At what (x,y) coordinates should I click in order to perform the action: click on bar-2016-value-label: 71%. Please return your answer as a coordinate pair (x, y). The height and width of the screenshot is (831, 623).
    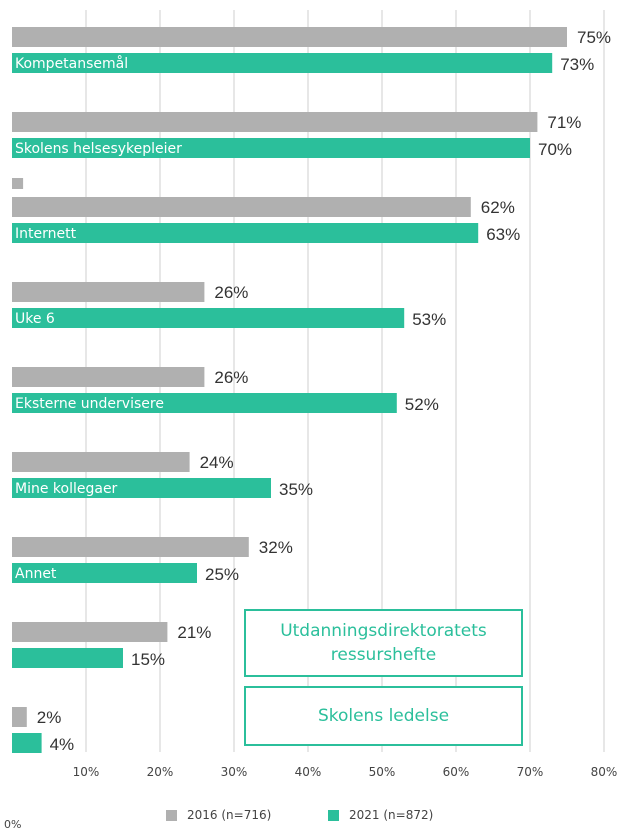
    Looking at the image, I should click on (564, 122).